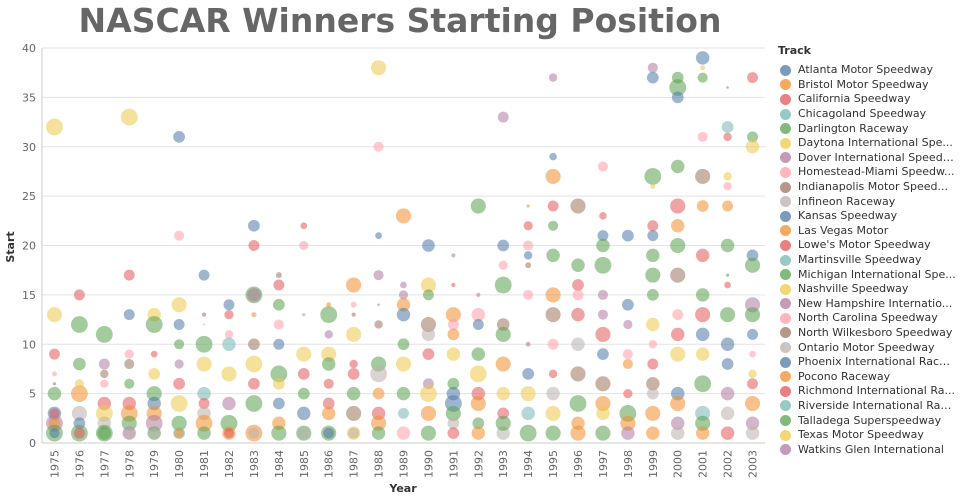 This screenshot has height=500, width=960. I want to click on y-tick-label: 30, so click(29, 147).